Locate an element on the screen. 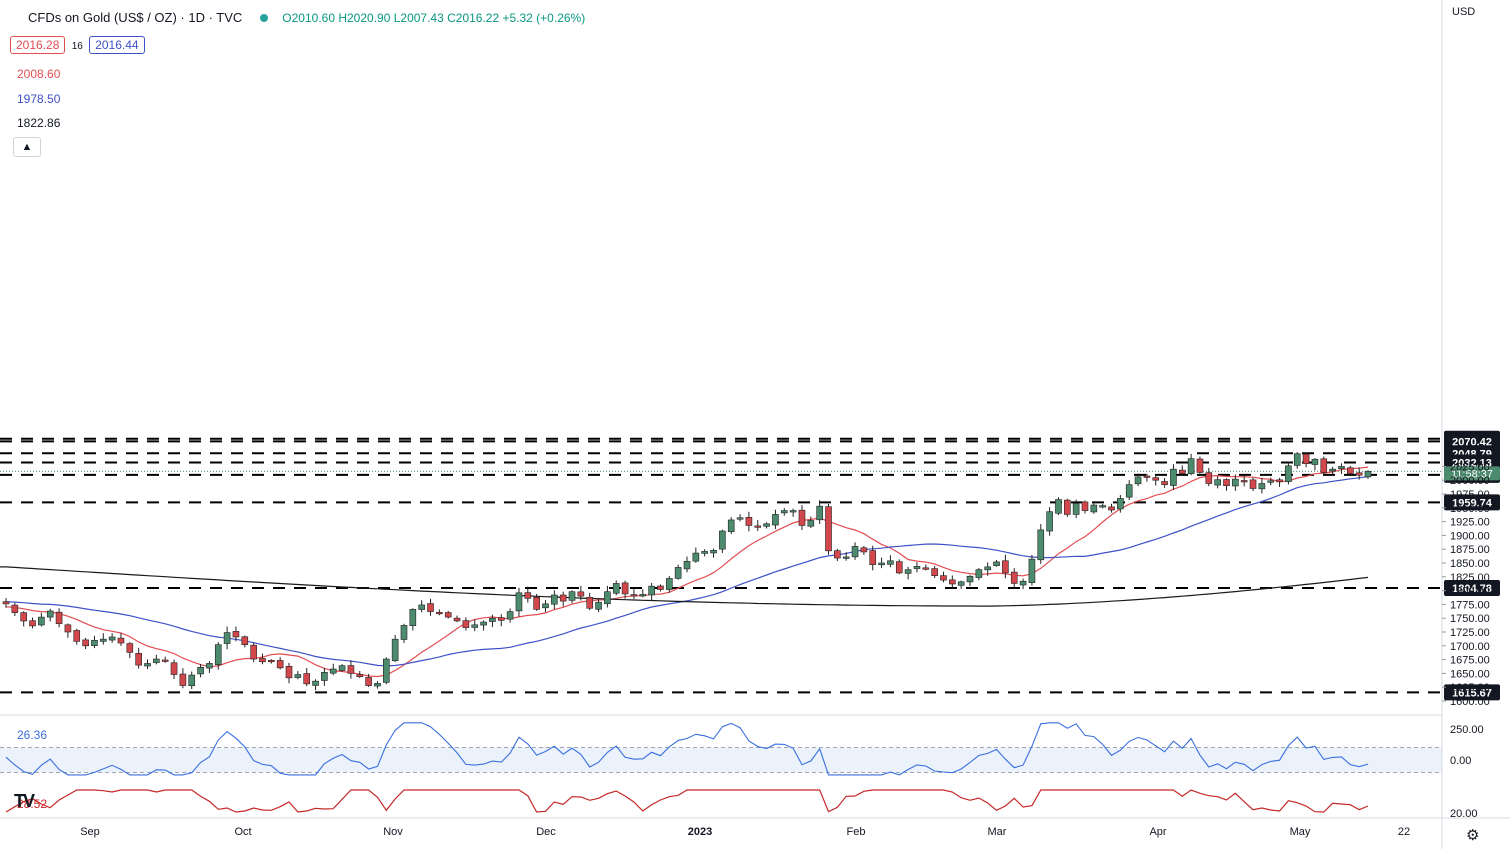 The image size is (1510, 849). price-tick-label: 1875.00 is located at coordinates (1470, 550).